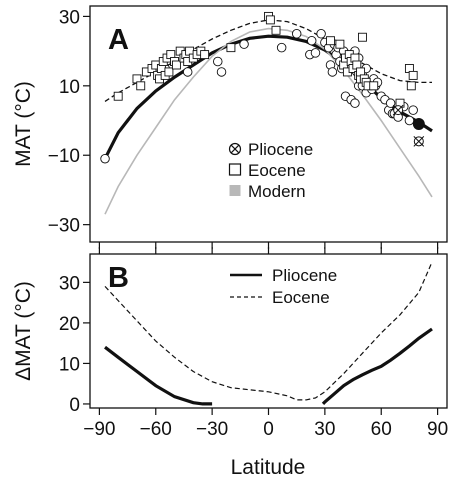 The width and height of the screenshot is (457, 482). I want to click on panel-a-legend: Pliocene Eocene Modern, so click(270, 170).